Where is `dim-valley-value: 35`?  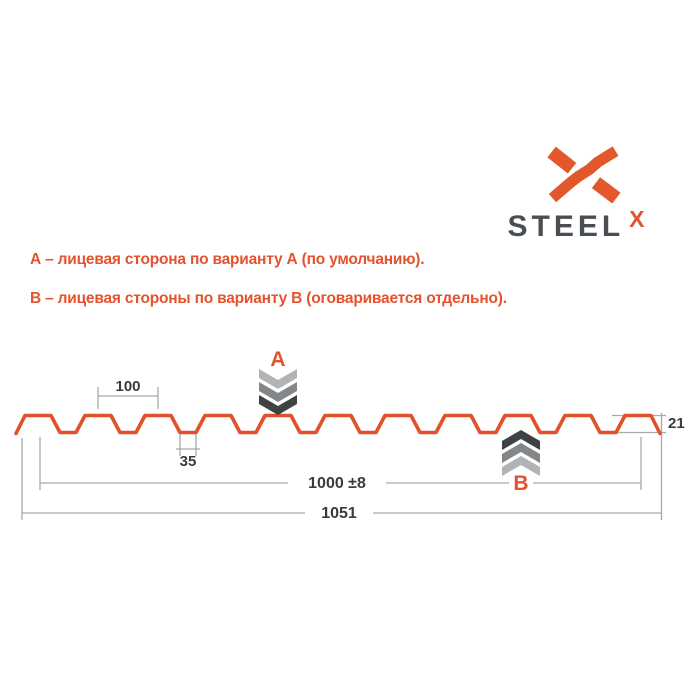
dim-valley-value: 35 is located at coordinates (188, 461).